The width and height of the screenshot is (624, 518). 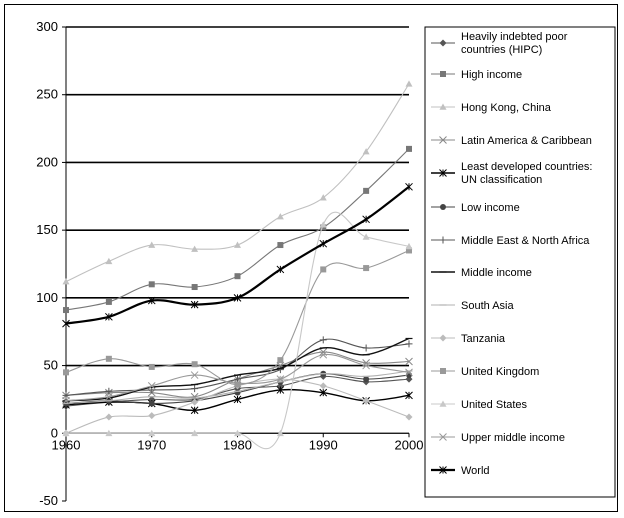 I want to click on legend-label-13: World, so click(x=475, y=471).